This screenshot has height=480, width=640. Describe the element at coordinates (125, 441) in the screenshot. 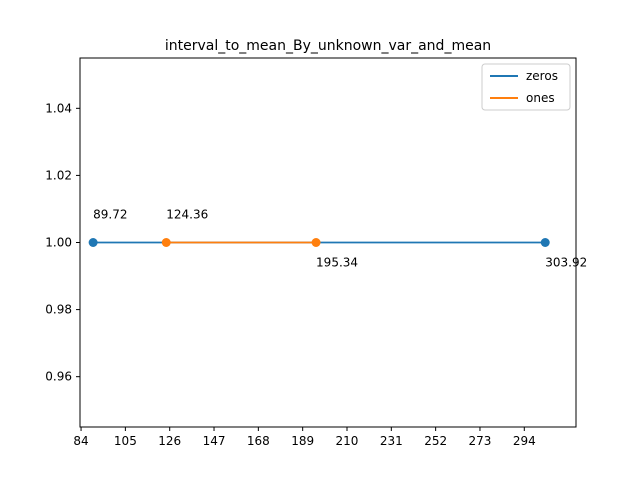

I see `x-tick-label: 105` at that location.